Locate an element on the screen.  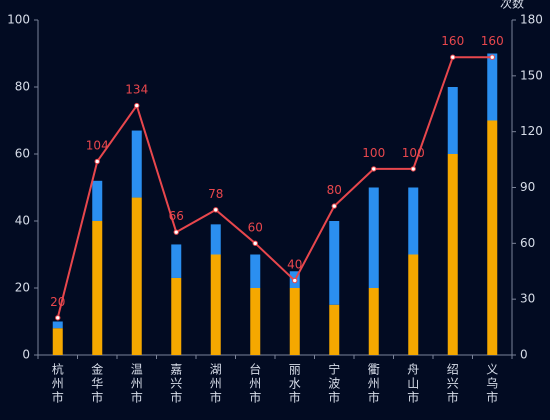
line-data-label: 134 is located at coordinates (136, 90).